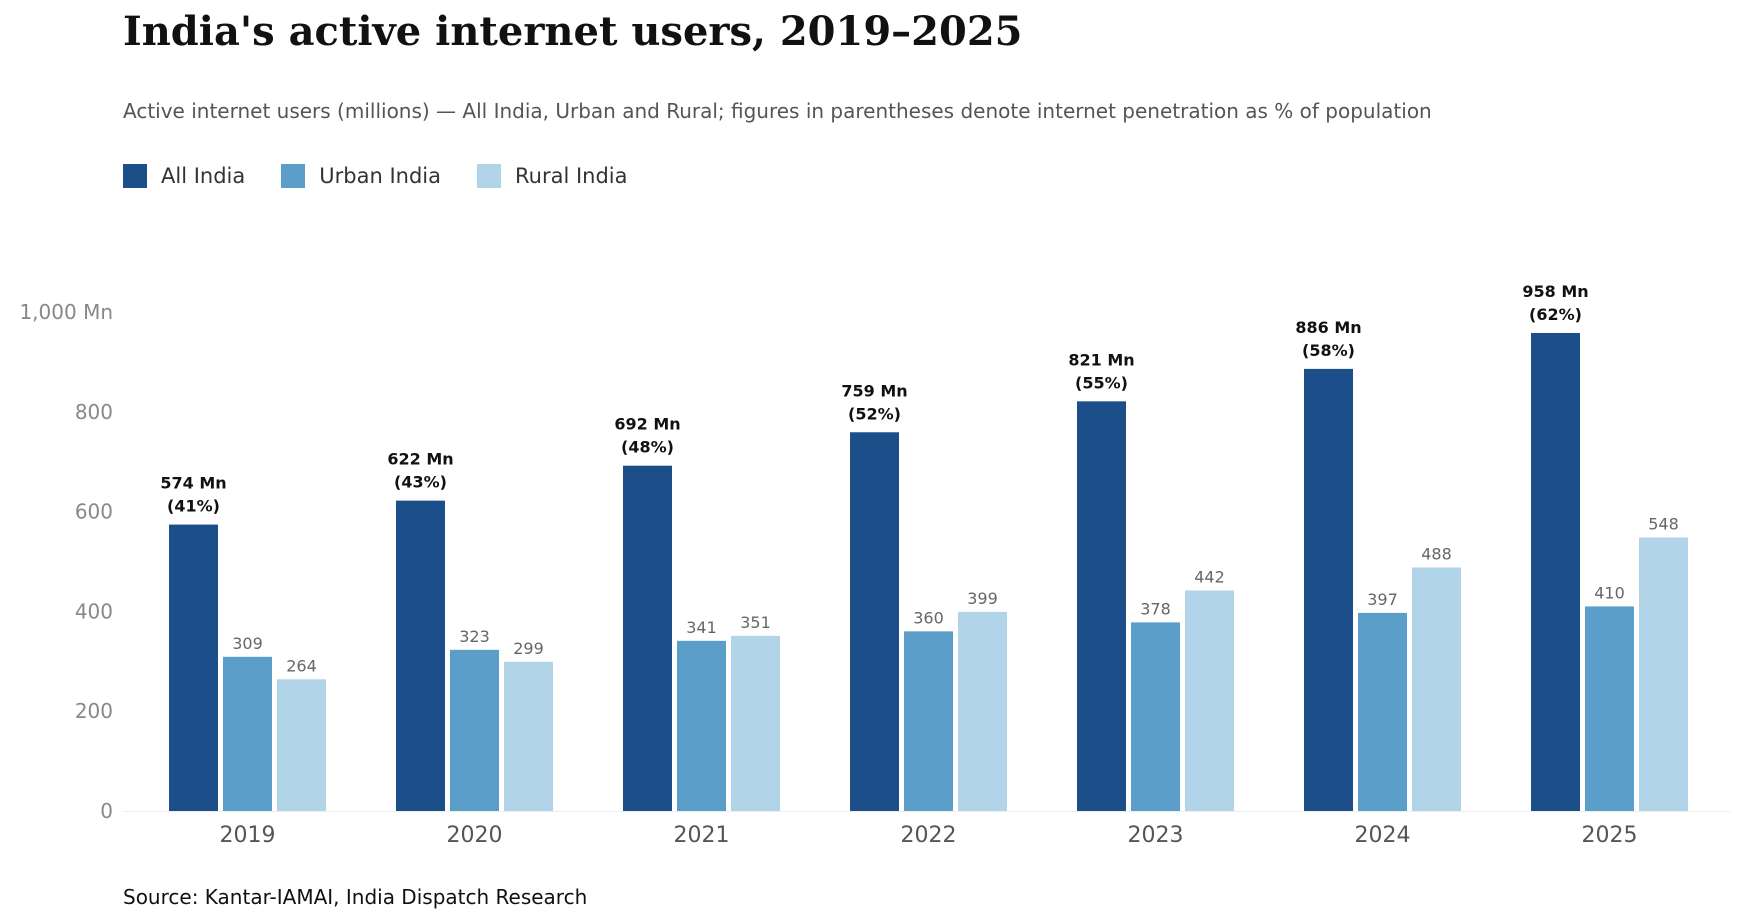  What do you see at coordinates (420, 482) in the screenshot?
I see `penetration-label-2020: (43%)` at bounding box center [420, 482].